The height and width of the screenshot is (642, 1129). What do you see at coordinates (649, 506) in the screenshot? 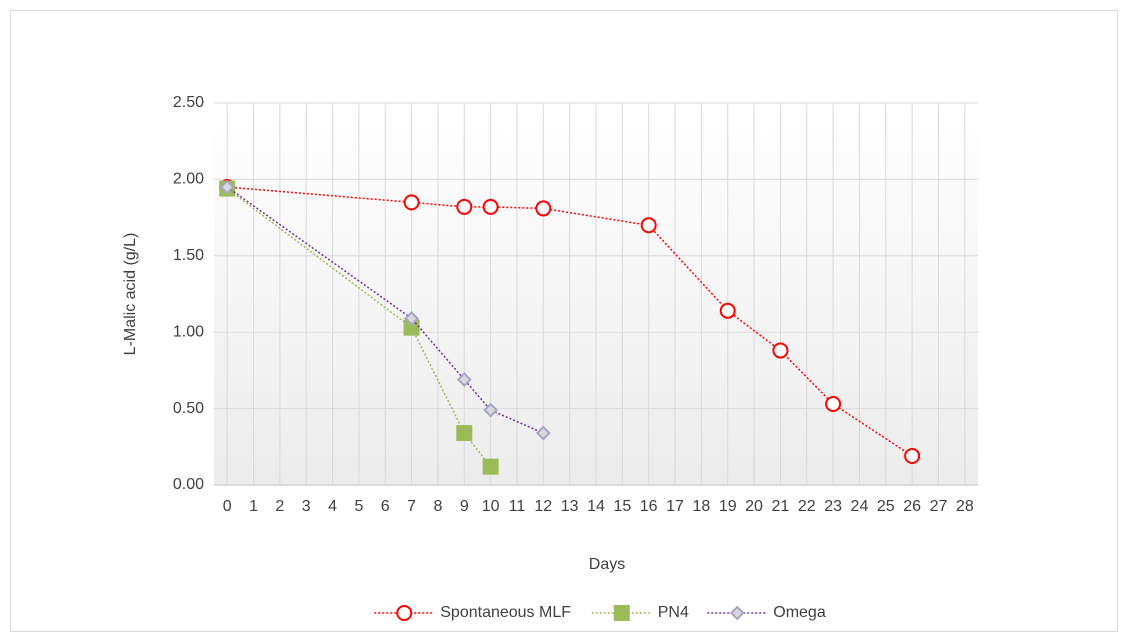
I see `x-tick-label: 16` at bounding box center [649, 506].